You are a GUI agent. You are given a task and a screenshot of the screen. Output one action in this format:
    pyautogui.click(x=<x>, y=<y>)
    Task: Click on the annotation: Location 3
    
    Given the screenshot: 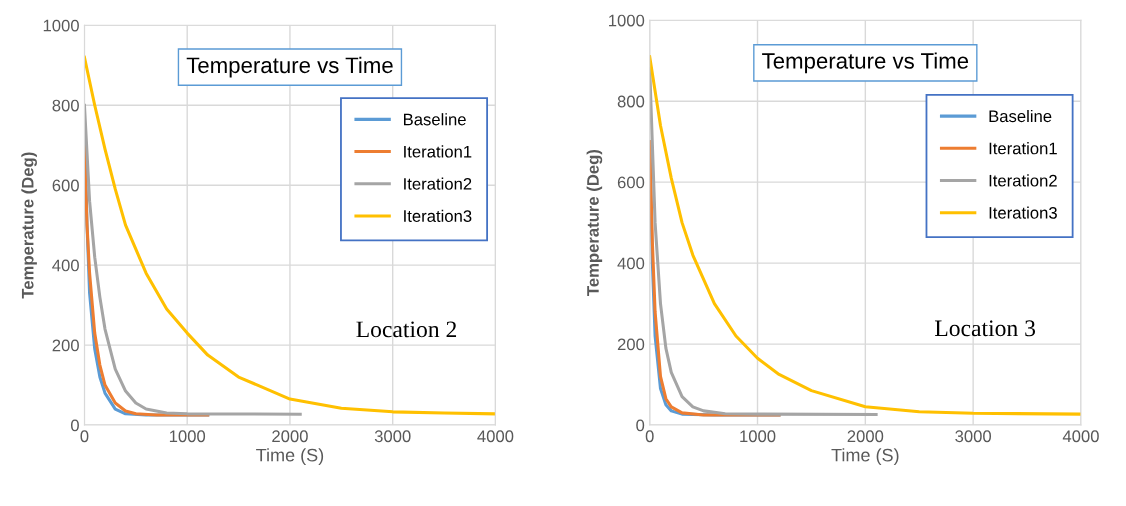 What is the action you would take?
    pyautogui.click(x=985, y=328)
    